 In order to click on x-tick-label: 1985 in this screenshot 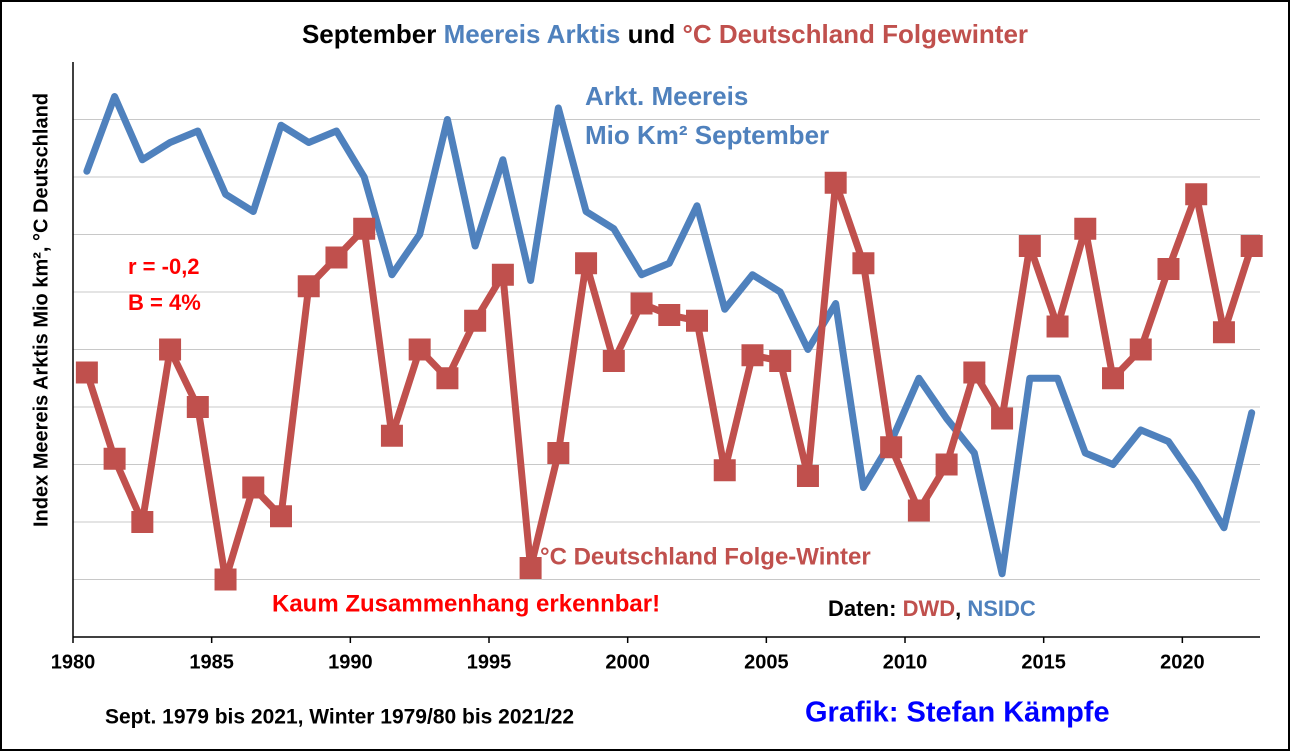, I will do `click(211, 662)`.